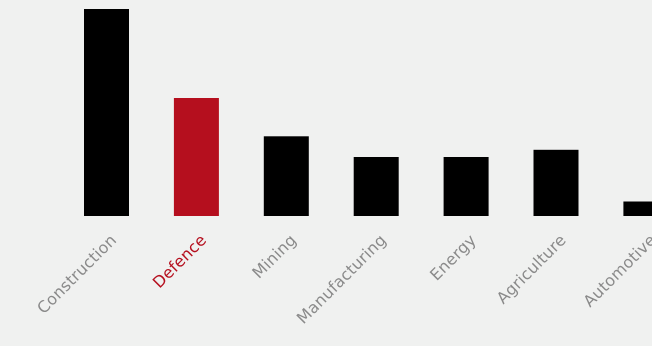 The image size is (652, 346). I want to click on bar-defence, so click(196, 157).